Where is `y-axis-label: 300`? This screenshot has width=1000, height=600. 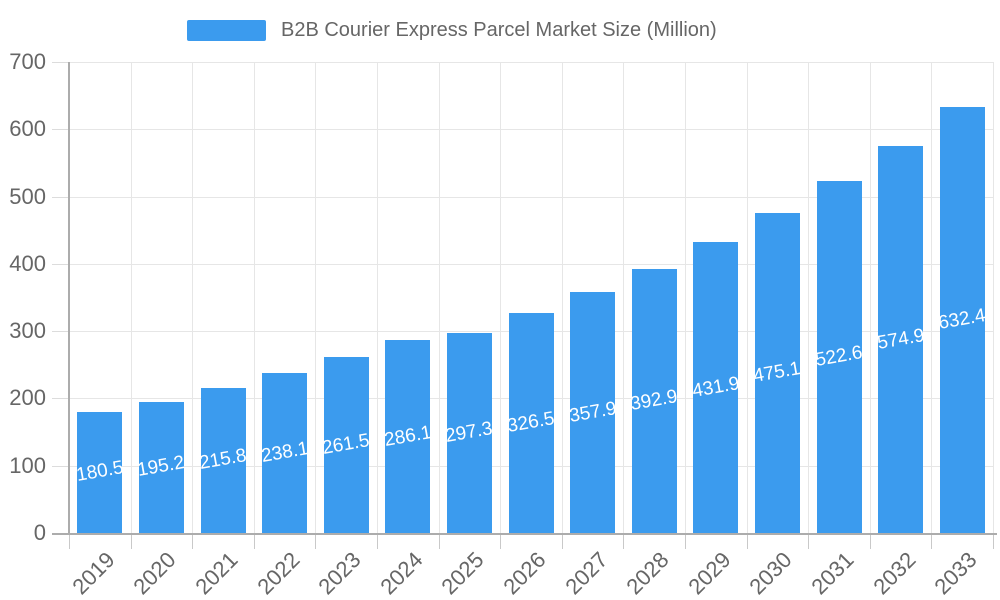
y-axis-label: 300 is located at coordinates (27, 330).